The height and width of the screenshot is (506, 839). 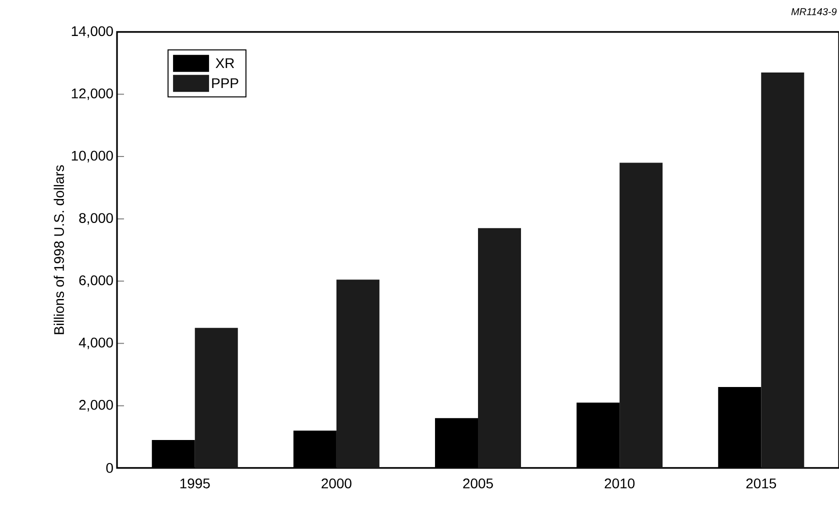 I want to click on y-tick-label: 14,000, so click(x=92, y=32).